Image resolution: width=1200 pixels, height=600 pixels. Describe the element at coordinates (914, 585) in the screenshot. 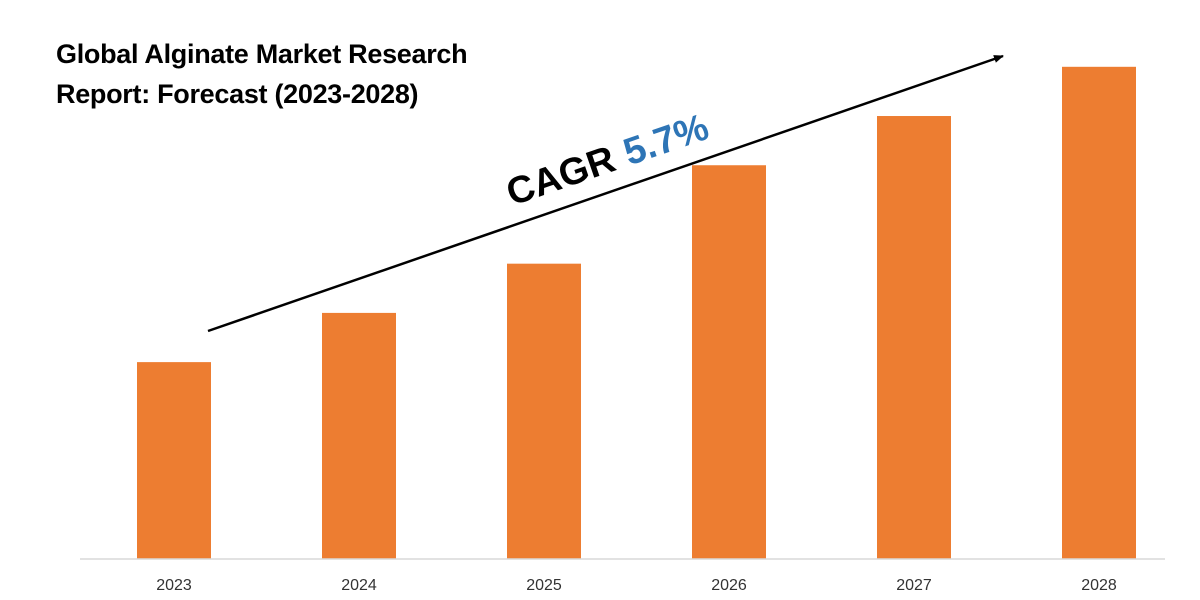

I see `x-tick-label-2027: 2027` at that location.